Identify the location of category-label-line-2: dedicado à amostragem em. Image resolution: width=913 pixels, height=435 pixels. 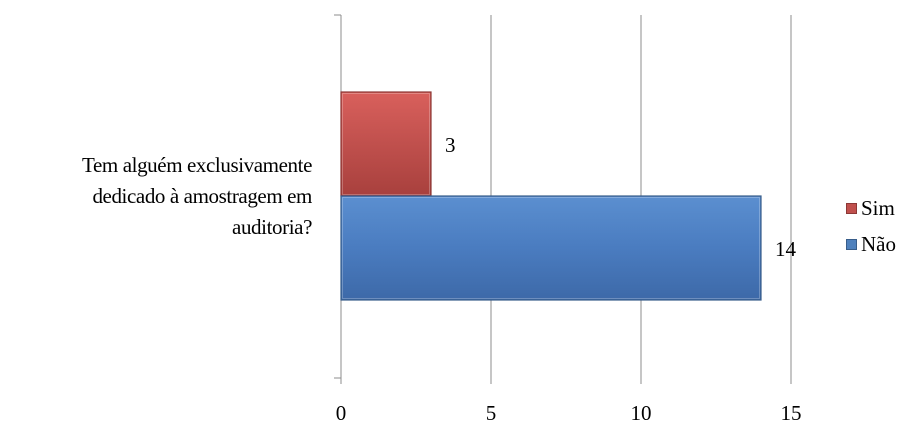
(202, 196).